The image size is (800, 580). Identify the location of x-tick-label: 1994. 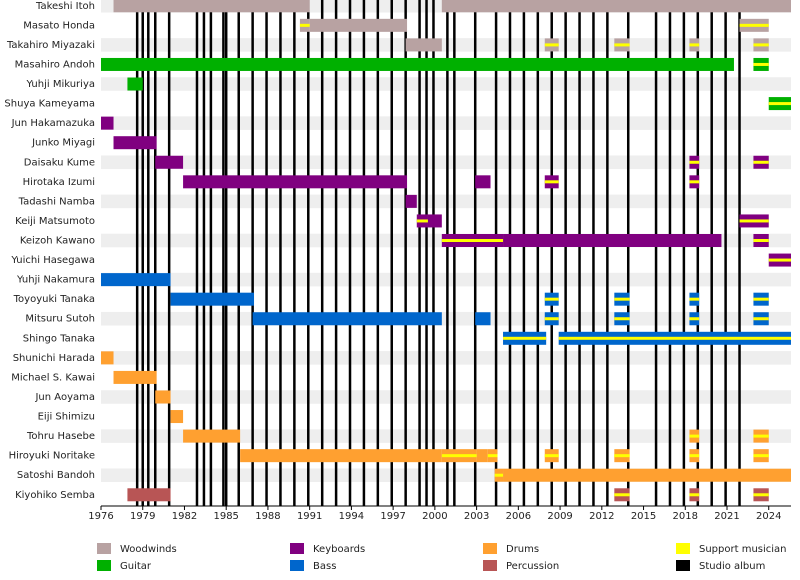
(351, 516).